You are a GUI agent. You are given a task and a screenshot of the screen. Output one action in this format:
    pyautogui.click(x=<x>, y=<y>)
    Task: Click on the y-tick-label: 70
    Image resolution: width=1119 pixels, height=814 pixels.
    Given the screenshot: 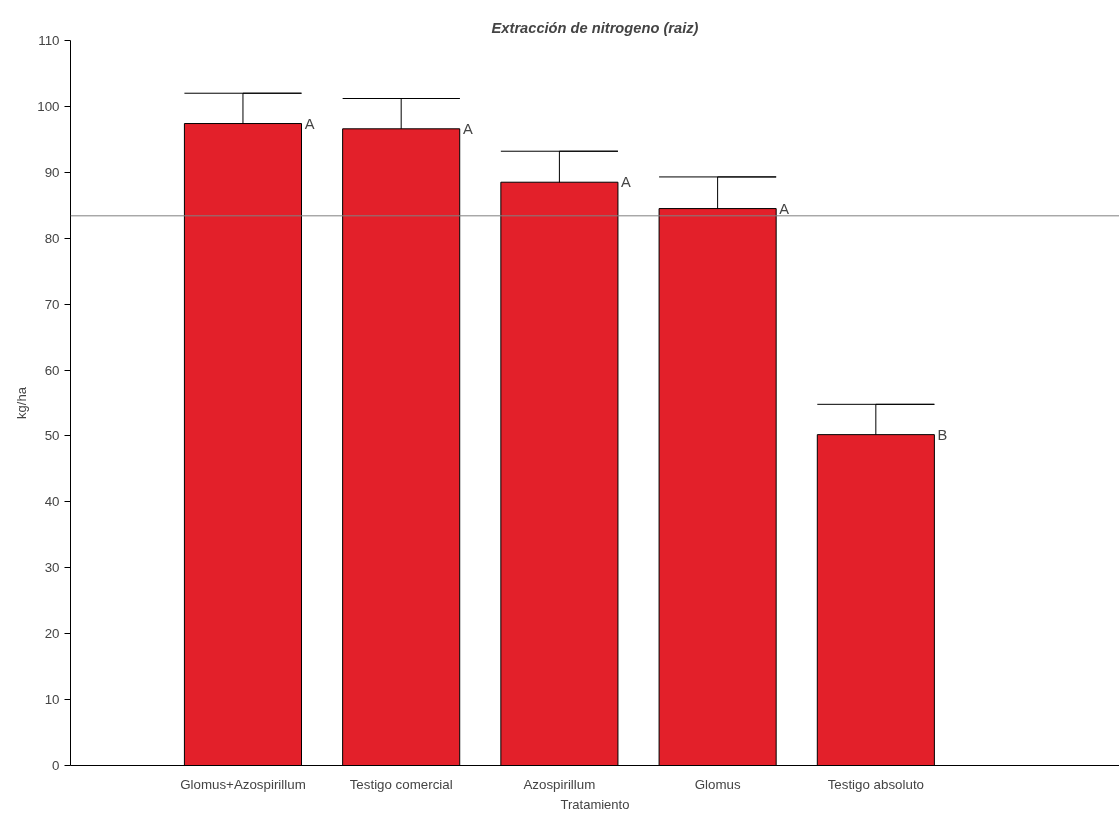 What is the action you would take?
    pyautogui.click(x=52, y=304)
    